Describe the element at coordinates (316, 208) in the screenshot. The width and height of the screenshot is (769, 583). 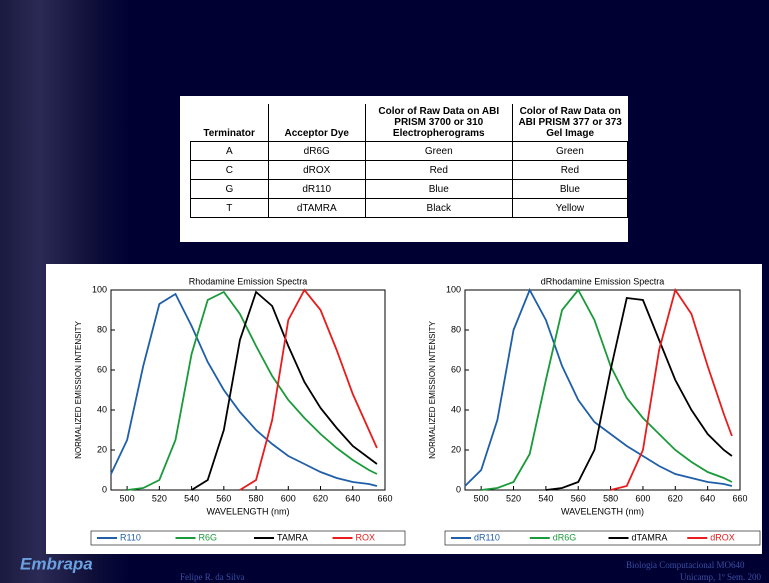
I see `table-cell: dTAMRA` at that location.